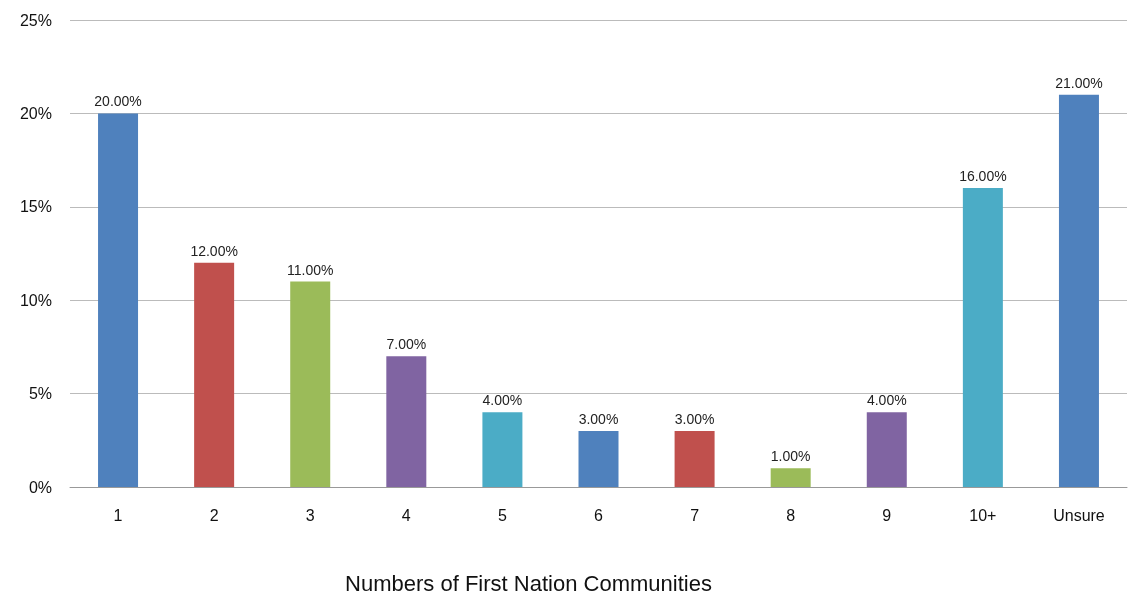 This screenshot has height=607, width=1147. I want to click on x-tick-label: 8, so click(791, 515).